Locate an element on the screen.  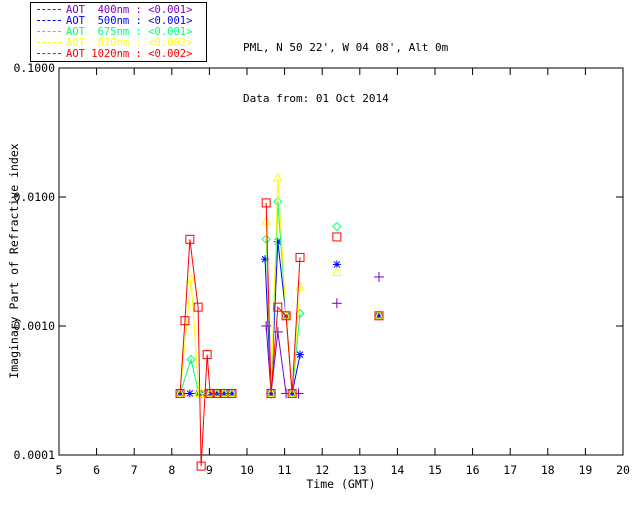
series-aot-400nm is located at coordinates (322, 335).